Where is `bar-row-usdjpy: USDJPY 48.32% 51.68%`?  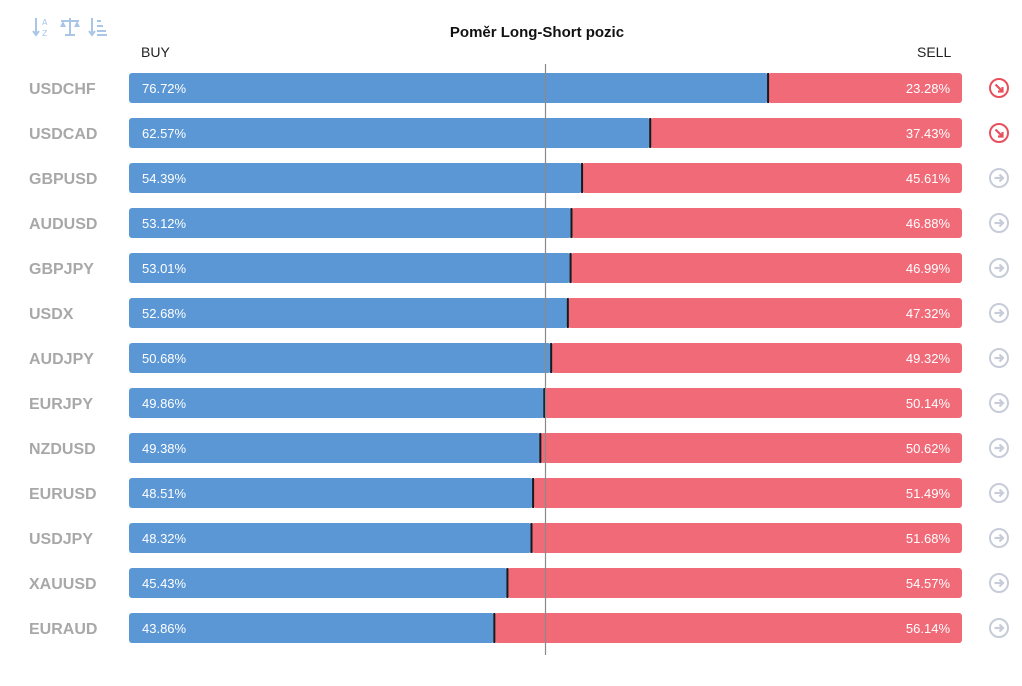 bar-row-usdjpy: USDJPY 48.32% 51.68% is located at coordinates (519, 538).